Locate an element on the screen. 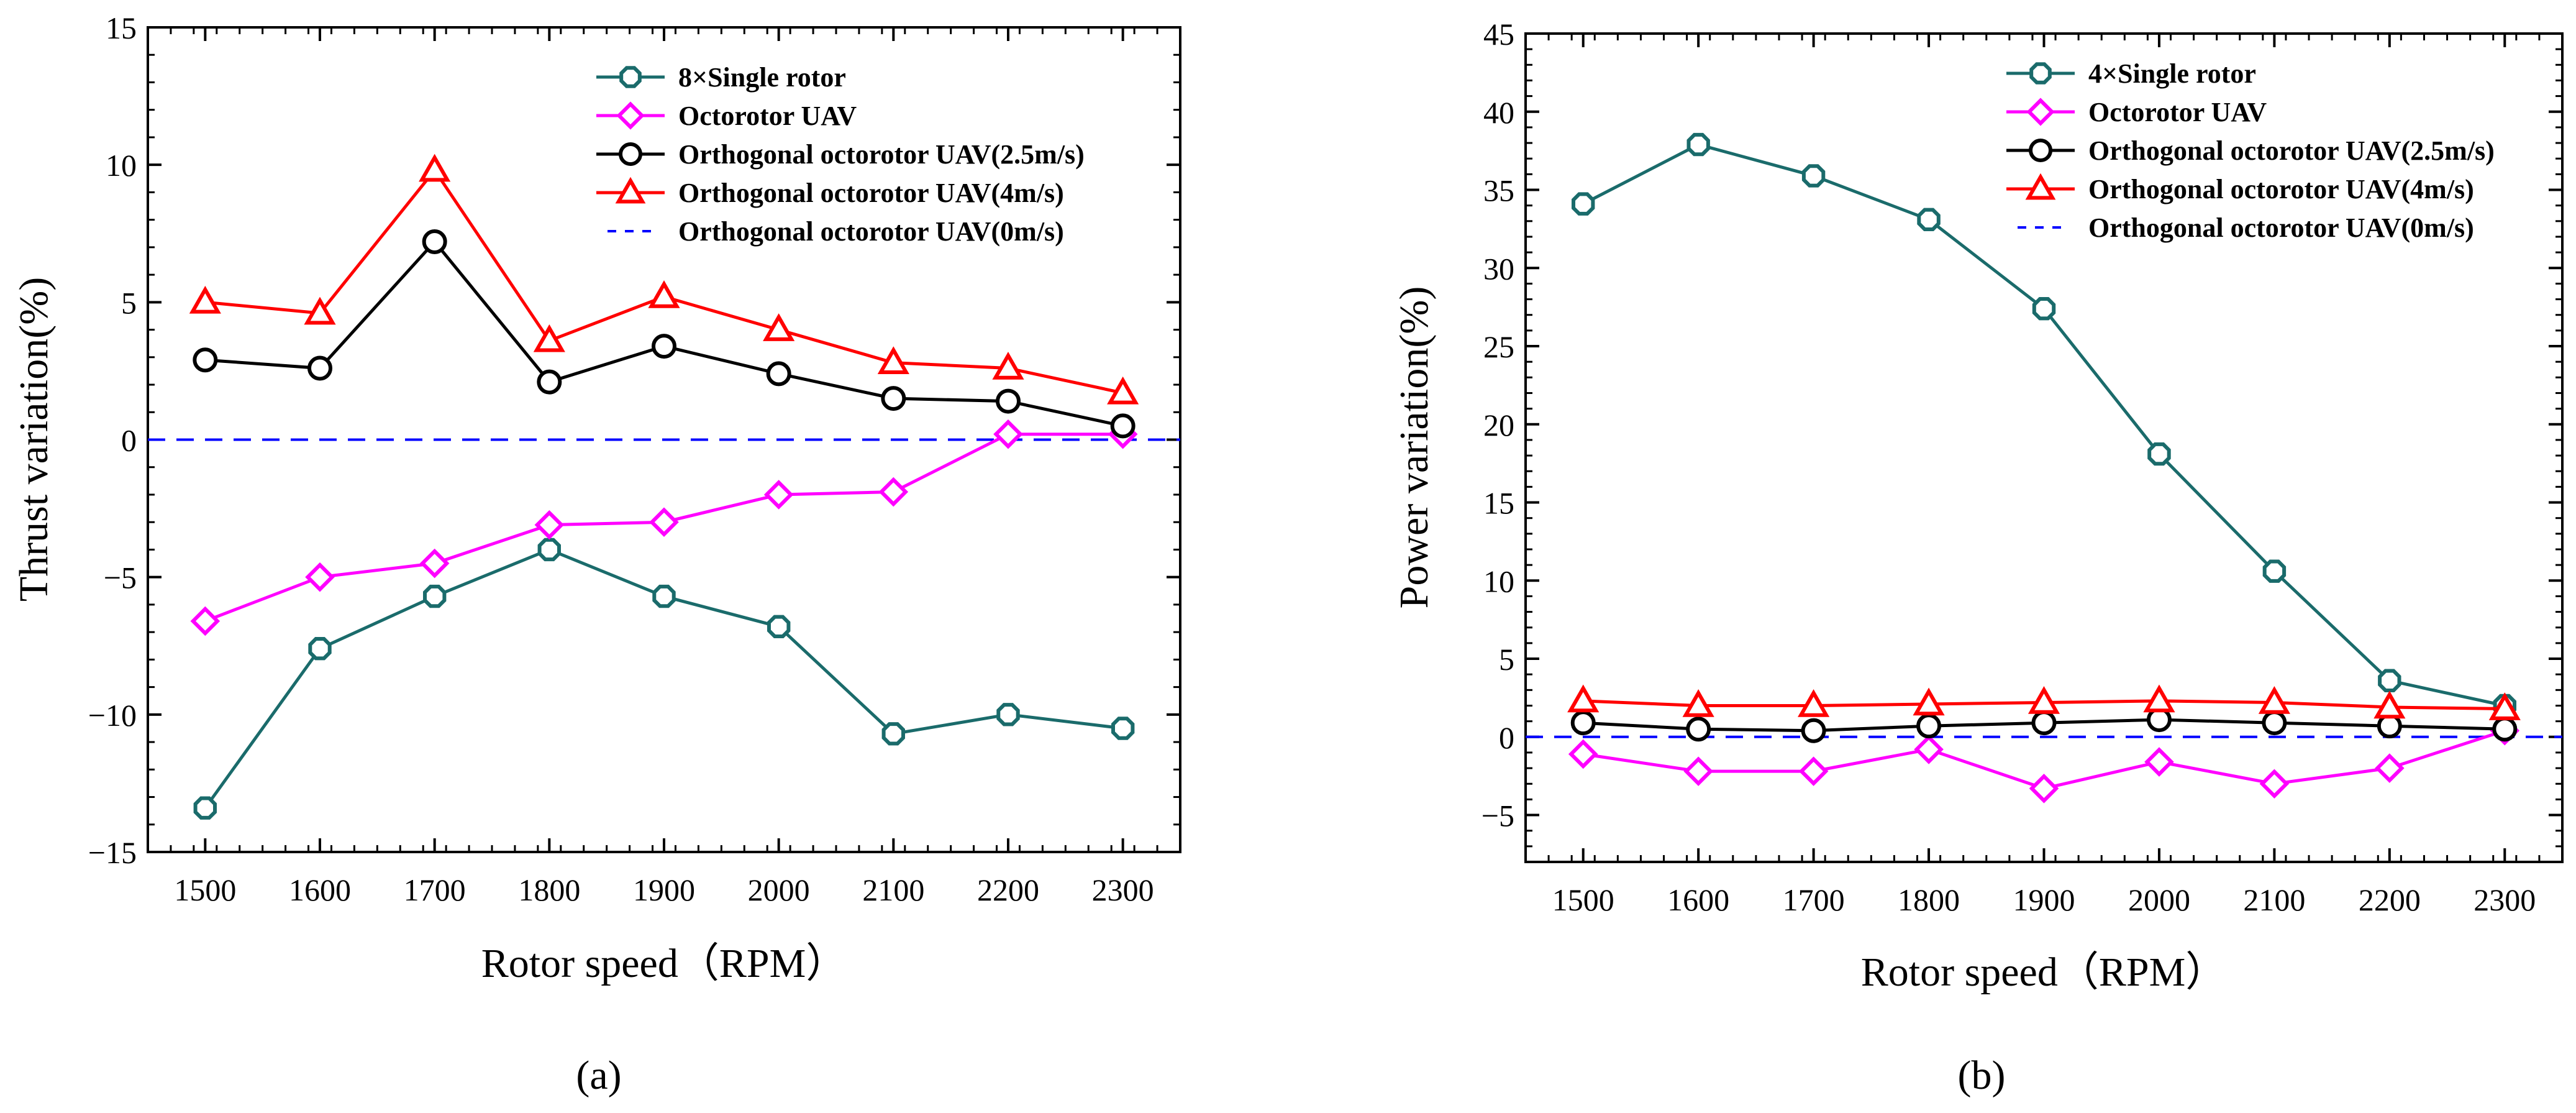 The width and height of the screenshot is (2576, 1113). x-tick-label: 2200 is located at coordinates (2390, 899).